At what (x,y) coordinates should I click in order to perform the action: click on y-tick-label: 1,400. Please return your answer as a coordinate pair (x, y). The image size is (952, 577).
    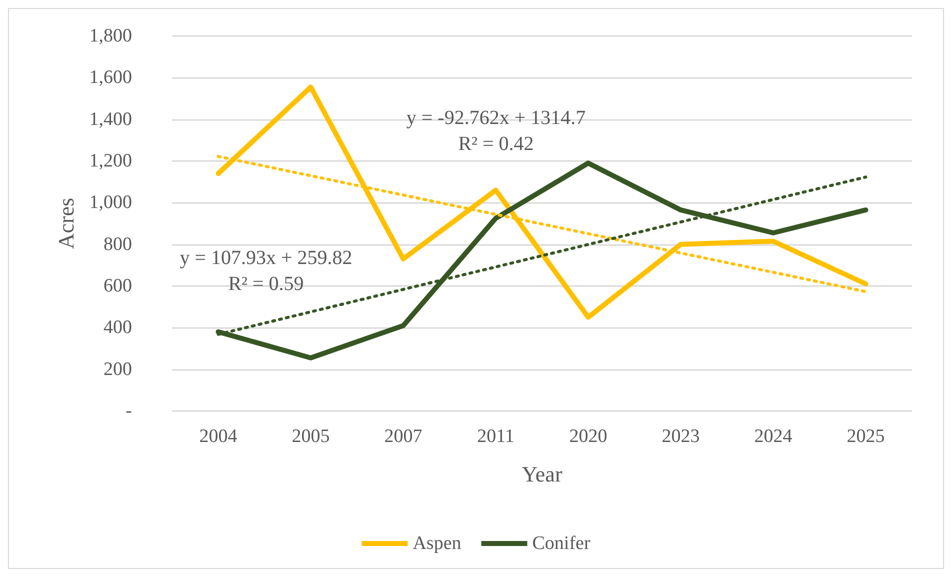
    Looking at the image, I should click on (110, 119).